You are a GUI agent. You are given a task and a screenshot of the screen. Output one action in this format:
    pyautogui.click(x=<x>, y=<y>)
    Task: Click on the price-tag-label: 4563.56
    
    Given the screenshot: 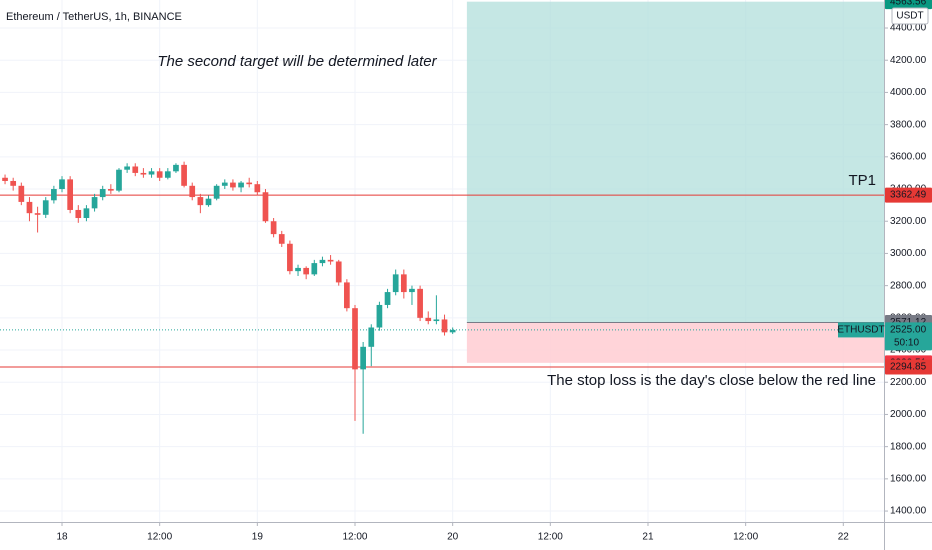 What is the action you would take?
    pyautogui.click(x=908, y=3)
    